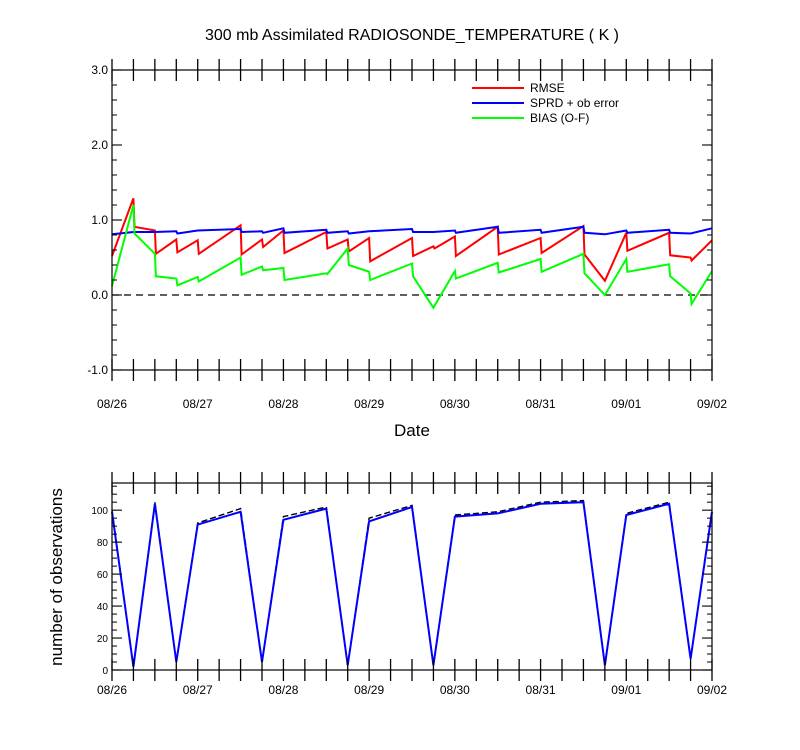 This screenshot has width=800, height=750. Describe the element at coordinates (99, 511) in the screenshot. I see `y-tick-label: 100` at that location.